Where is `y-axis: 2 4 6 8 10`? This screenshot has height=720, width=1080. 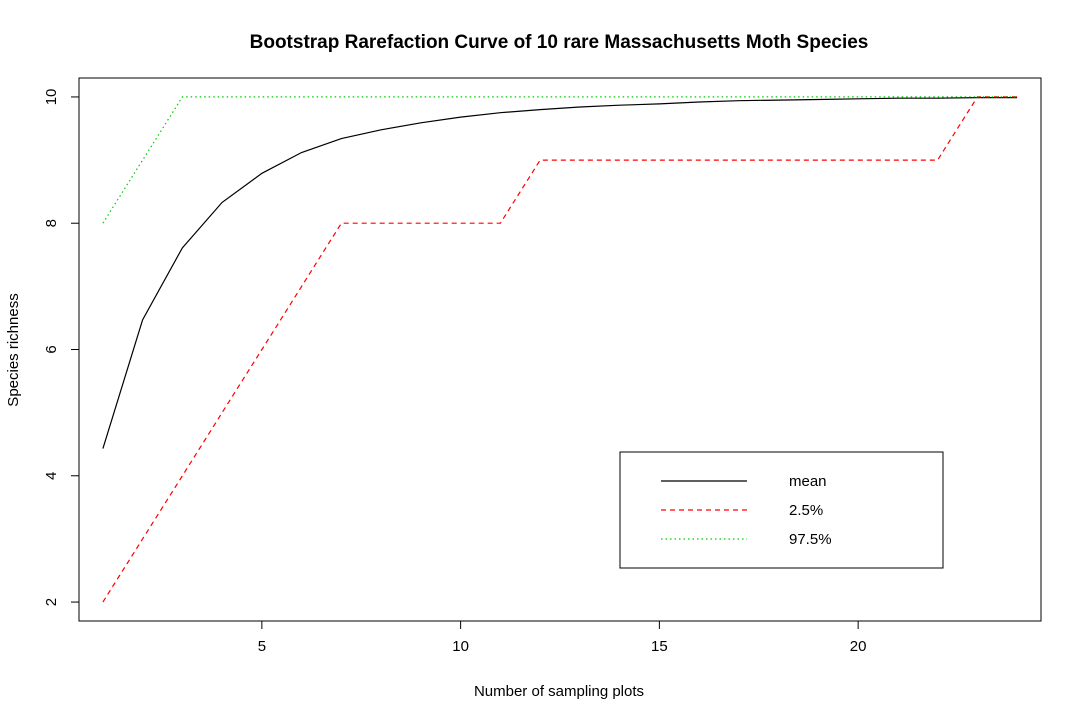 y-axis: 2 4 6 8 10 is located at coordinates (61, 347).